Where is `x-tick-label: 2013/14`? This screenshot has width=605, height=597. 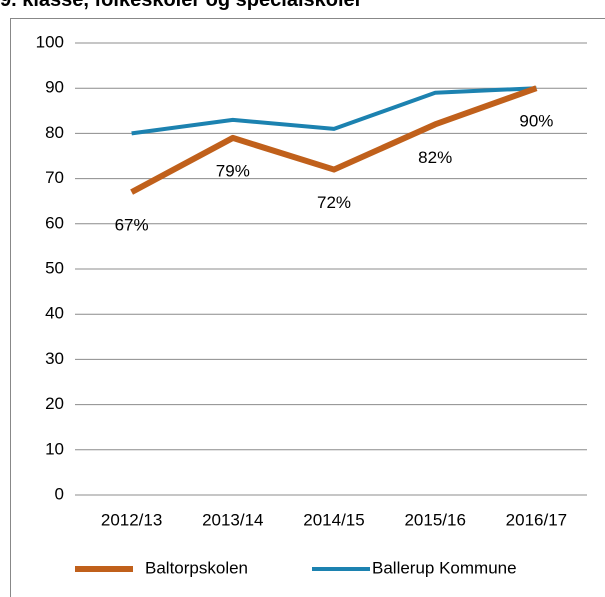 x-tick-label: 2013/14 is located at coordinates (232, 519).